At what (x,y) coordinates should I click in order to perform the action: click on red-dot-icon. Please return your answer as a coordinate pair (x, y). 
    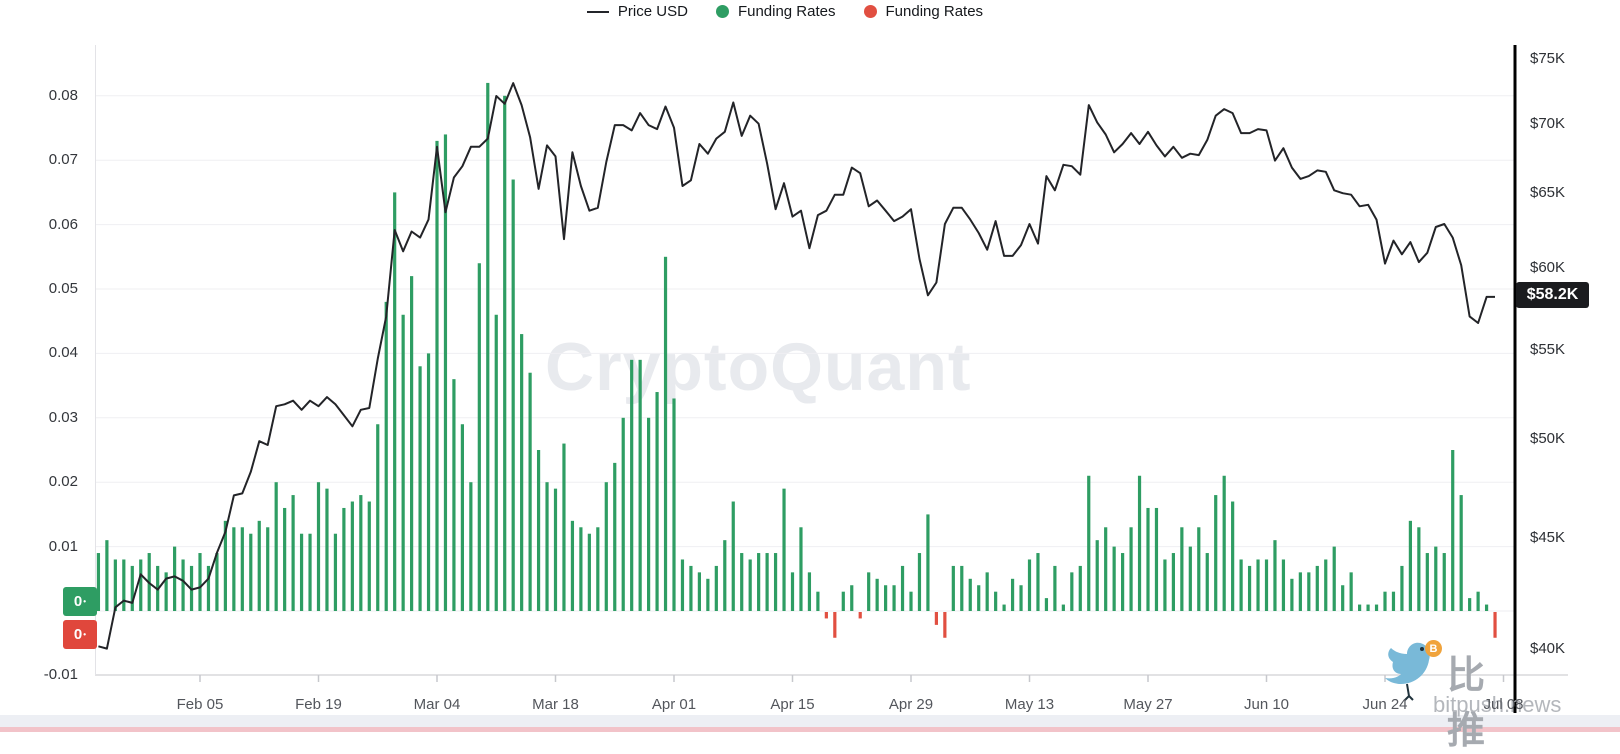
    Looking at the image, I should click on (870, 11).